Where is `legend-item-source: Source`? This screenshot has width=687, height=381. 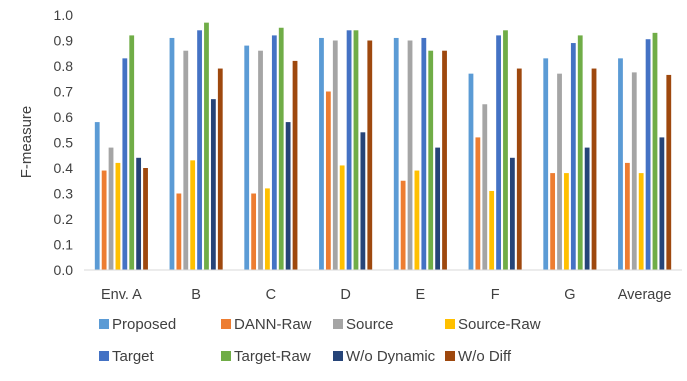 legend-item-source: Source is located at coordinates (363, 324).